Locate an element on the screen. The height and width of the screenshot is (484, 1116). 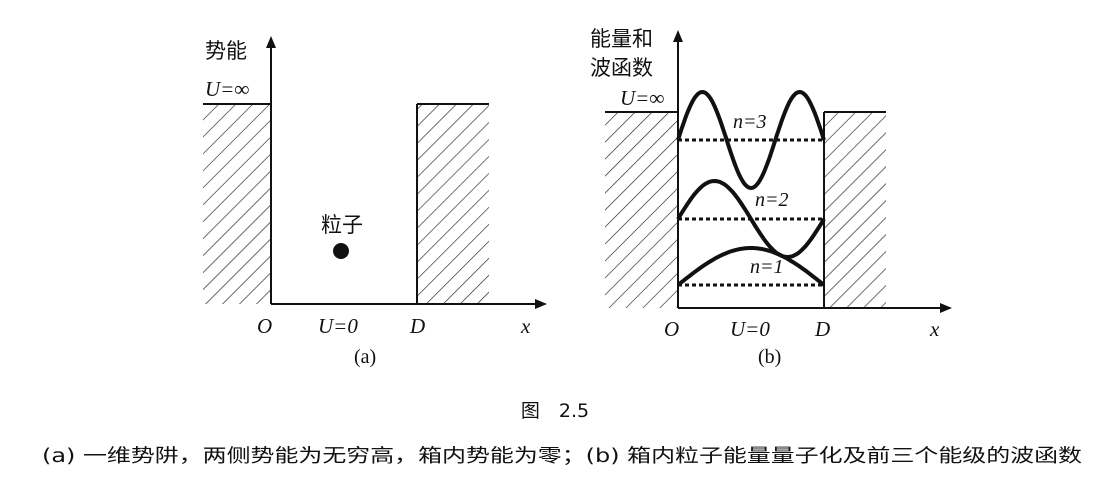
y-axis-label-b-line1: 能量和 is located at coordinates (621, 39).